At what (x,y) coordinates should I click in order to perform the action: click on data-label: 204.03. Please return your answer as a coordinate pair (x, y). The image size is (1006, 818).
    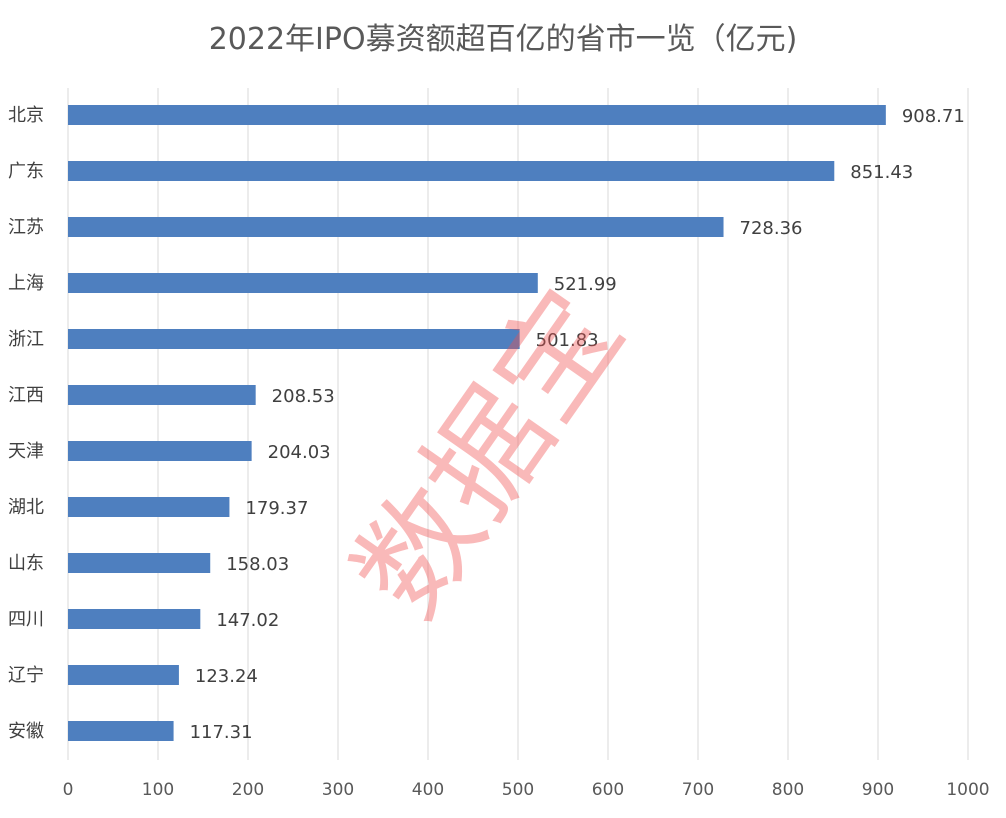
    Looking at the image, I should click on (299, 452).